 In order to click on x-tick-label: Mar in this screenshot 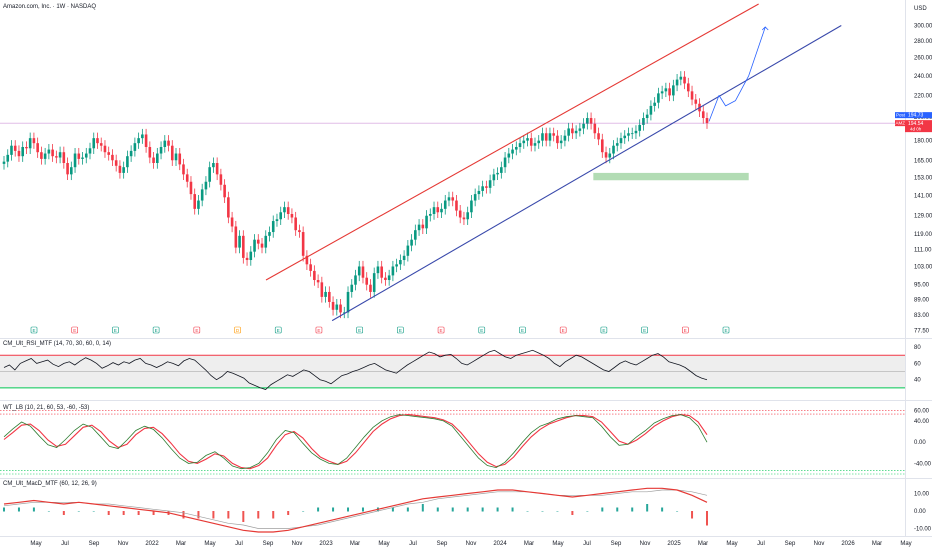, I will do `click(181, 544)`.